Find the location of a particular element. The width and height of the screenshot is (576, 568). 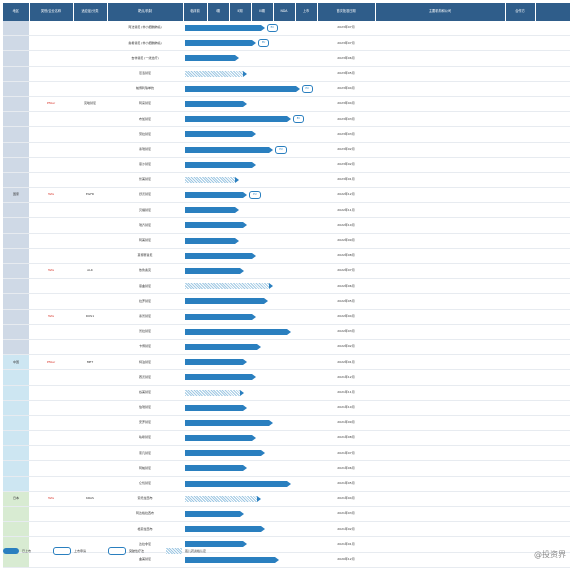

table-row: 劳拉替尼 2023年03月 is located at coordinates (286, 134).